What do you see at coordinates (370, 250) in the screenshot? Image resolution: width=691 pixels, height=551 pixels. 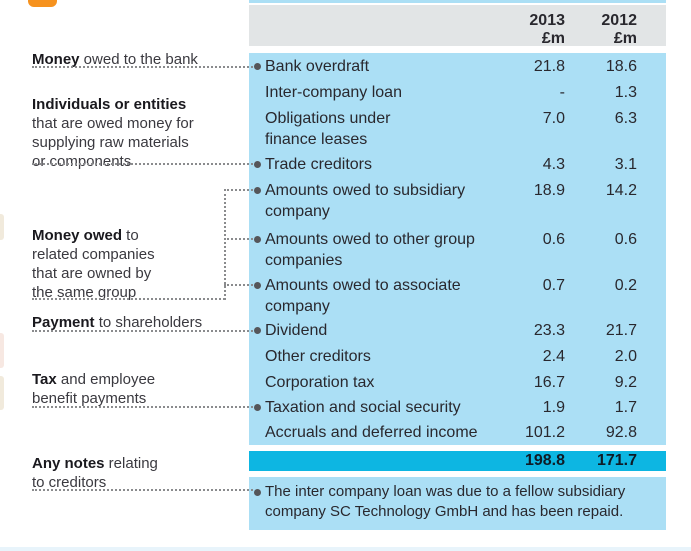 I see `row-label: Amounts owed to other group companies` at bounding box center [370, 250].